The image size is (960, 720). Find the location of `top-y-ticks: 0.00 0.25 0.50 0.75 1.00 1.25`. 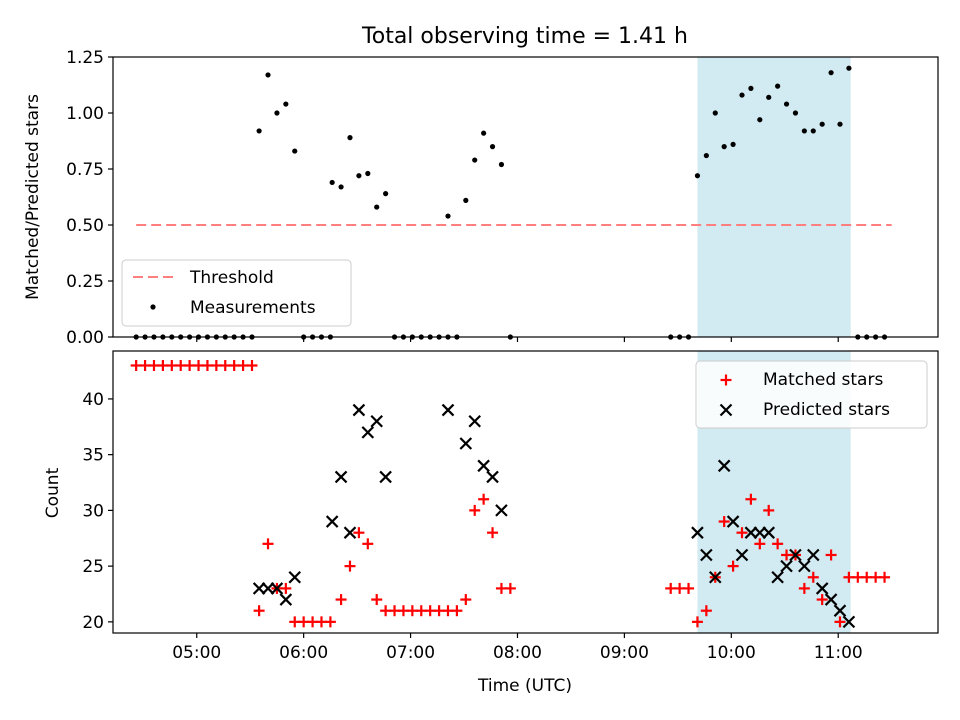

top-y-ticks: 0.00 0.25 0.50 0.75 1.00 1.25 is located at coordinates (89, 198).